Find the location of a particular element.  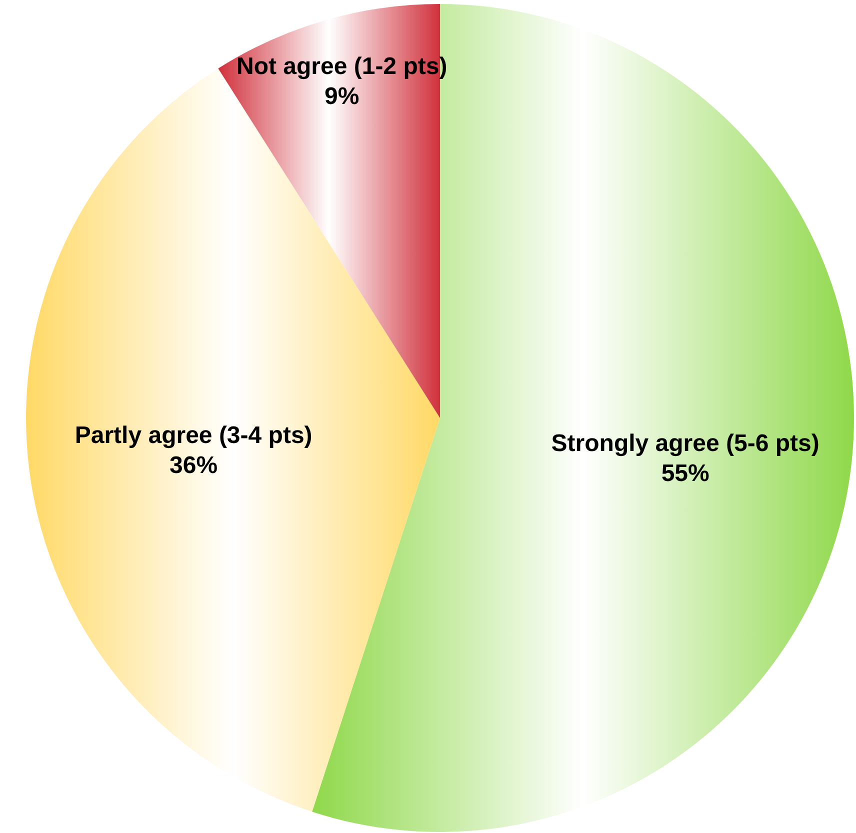

slice-label: Strongly agree (5-6 pts) is located at coordinates (685, 443).